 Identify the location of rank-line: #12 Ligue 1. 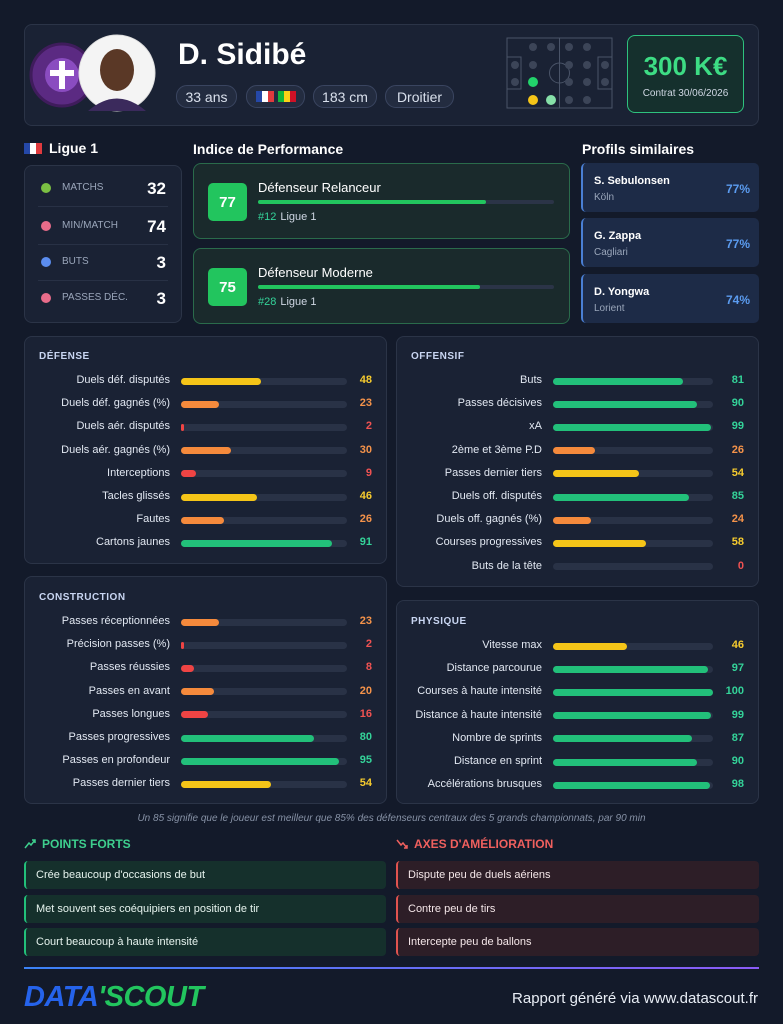
(287, 217).